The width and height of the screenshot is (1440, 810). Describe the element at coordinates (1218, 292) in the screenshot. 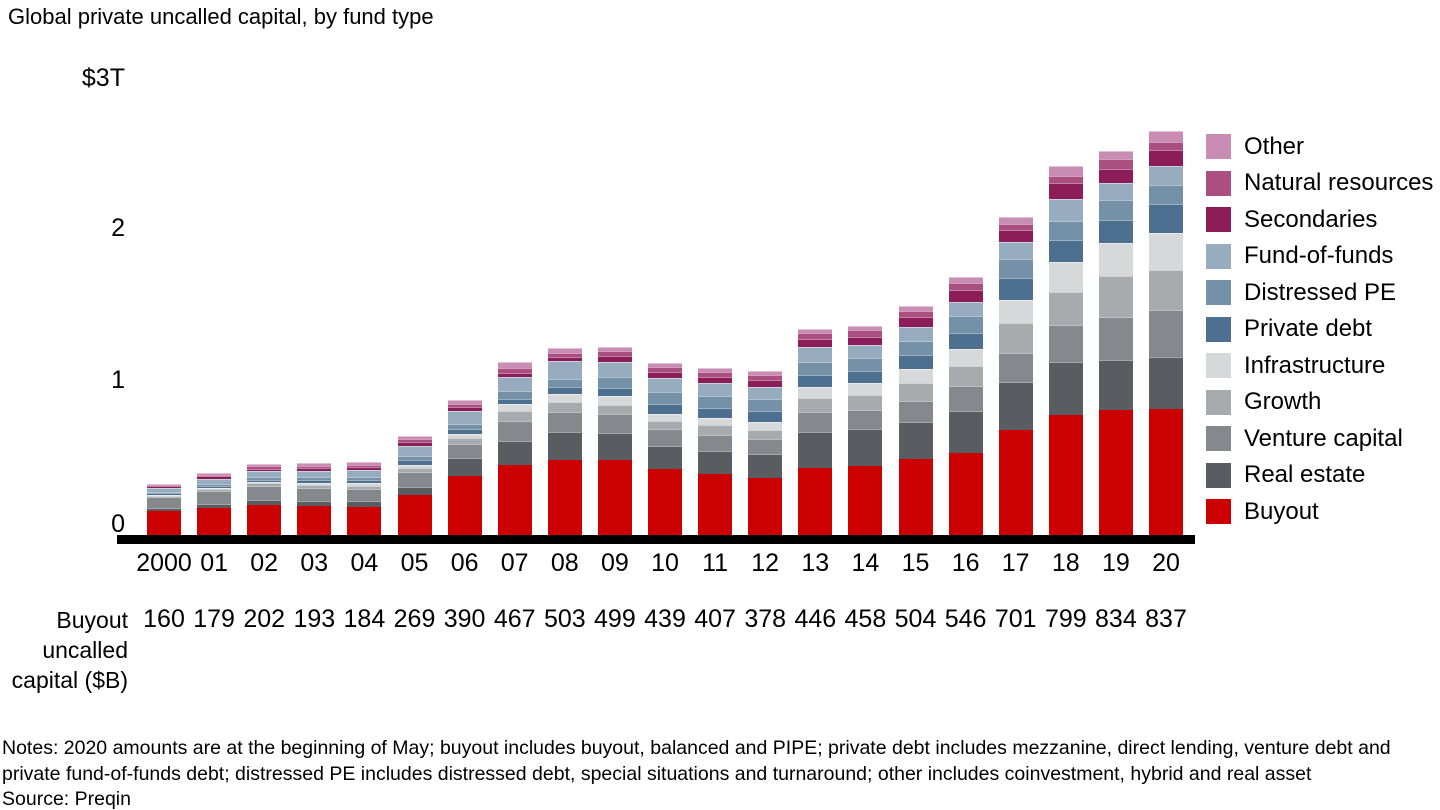

I see `legend-swatch-distressed-pe` at that location.